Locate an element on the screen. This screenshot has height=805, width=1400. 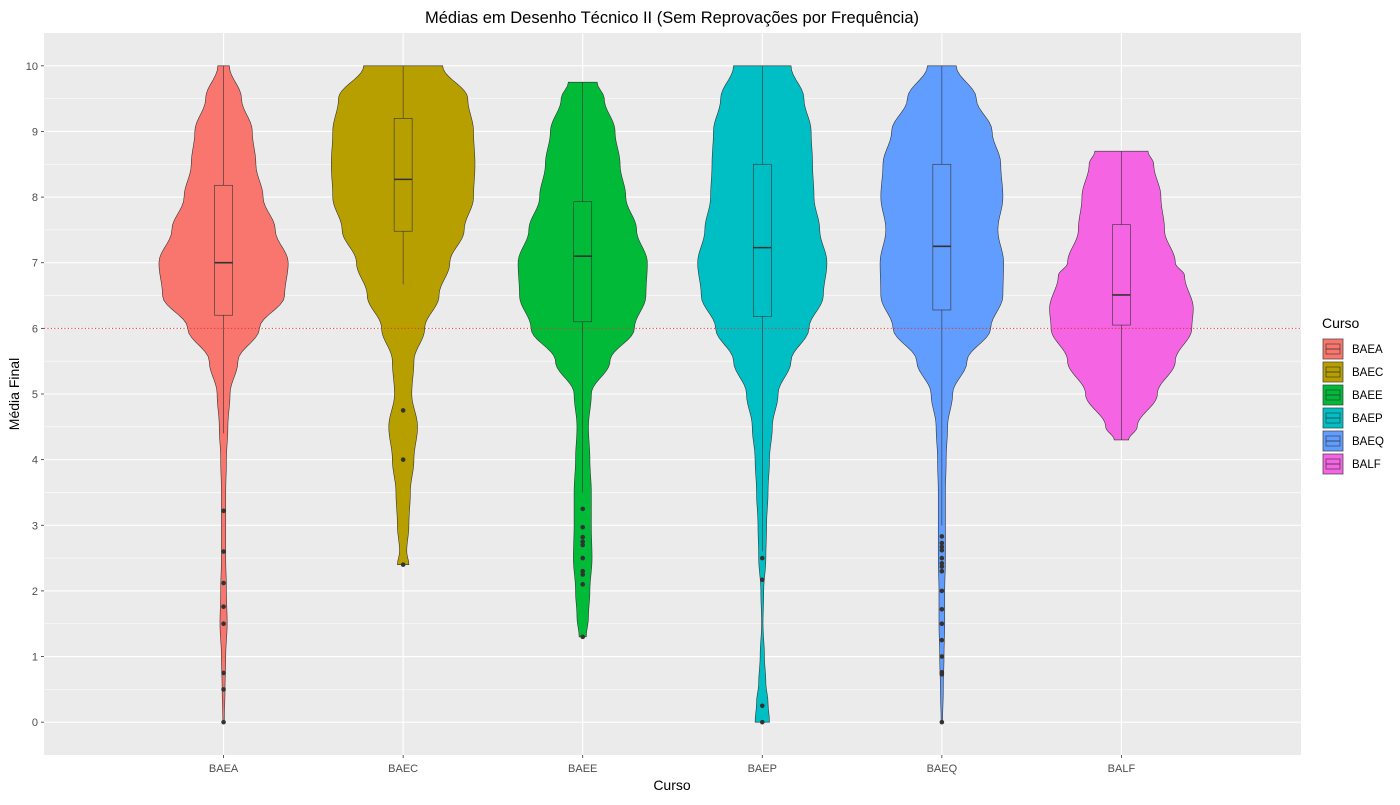
y-tick-label: 7 is located at coordinates (35, 264).